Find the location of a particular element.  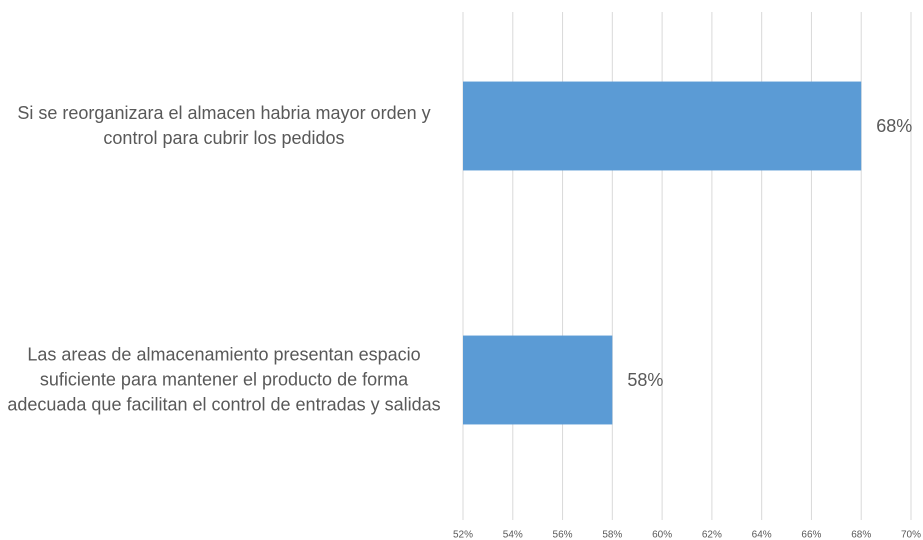

x-tick-label: 58% is located at coordinates (612, 535).